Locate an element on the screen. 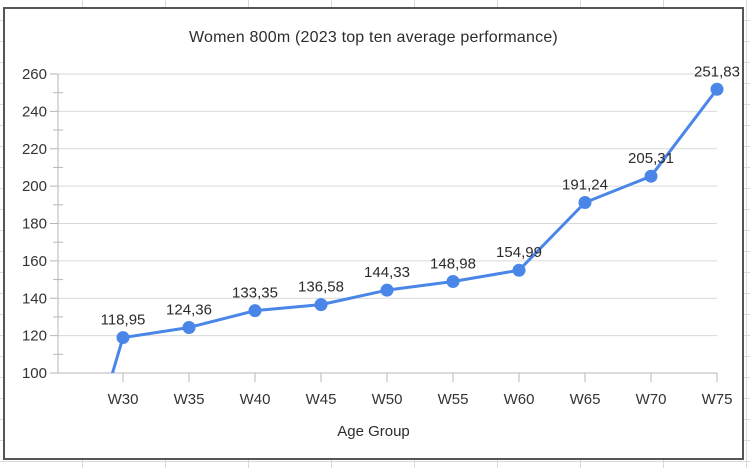 This screenshot has height=468, width=750. data-point-W60 is located at coordinates (519, 270).